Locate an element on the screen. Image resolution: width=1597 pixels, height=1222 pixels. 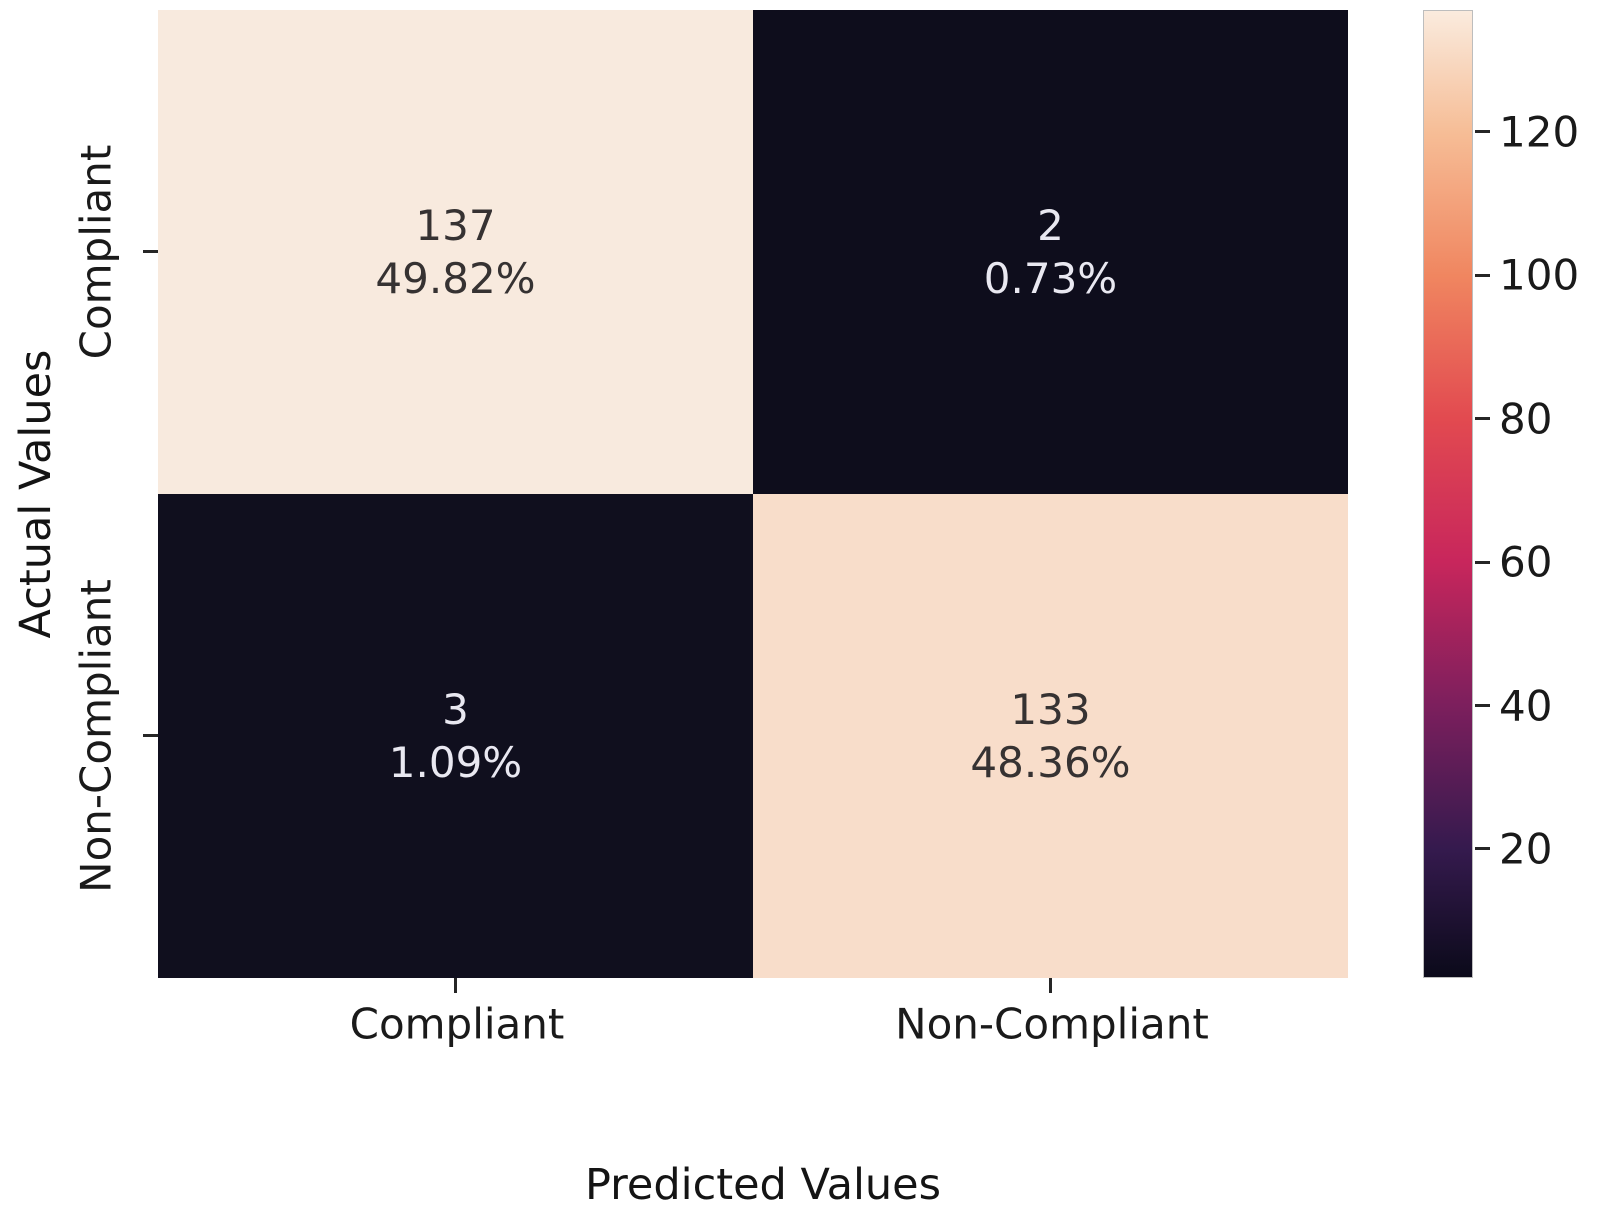
y-tick-label-compliant: Compliant is located at coordinates (96, 252).